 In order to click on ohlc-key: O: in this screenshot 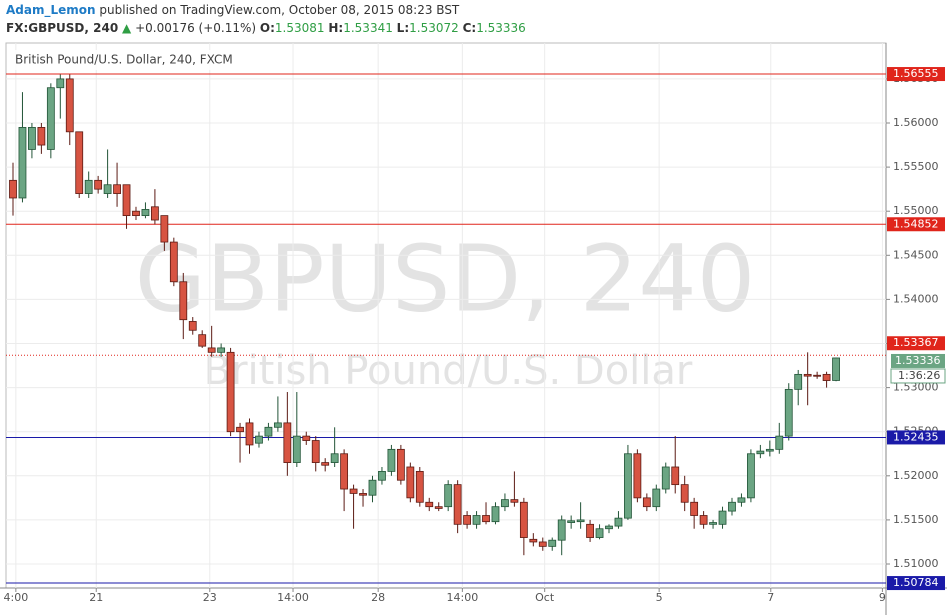, I will do `click(267, 28)`.